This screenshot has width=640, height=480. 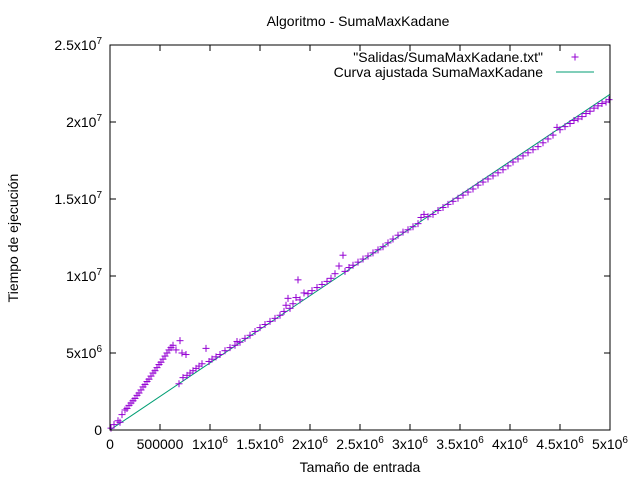 I want to click on x-tick-label: 1.5x10⁶, so click(x=260, y=443).